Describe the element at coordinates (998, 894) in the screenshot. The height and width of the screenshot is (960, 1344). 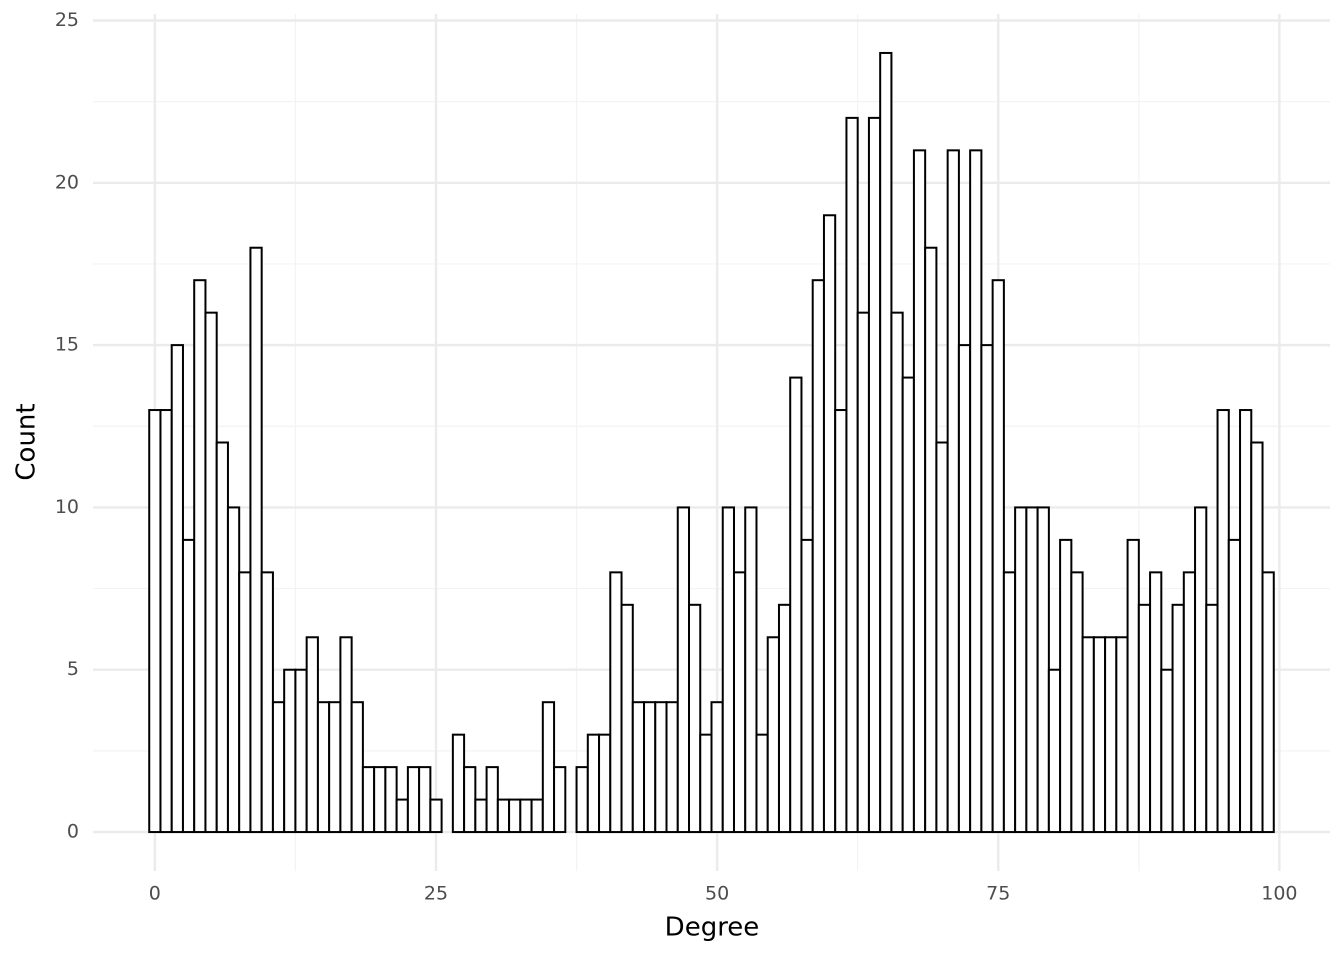
I see `x-tick-label: 75` at that location.